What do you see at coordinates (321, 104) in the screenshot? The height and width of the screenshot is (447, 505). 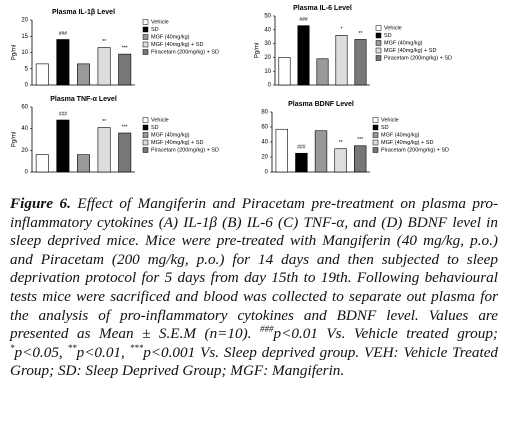 I see `chart-title: Plasma BDNF Level` at bounding box center [321, 104].